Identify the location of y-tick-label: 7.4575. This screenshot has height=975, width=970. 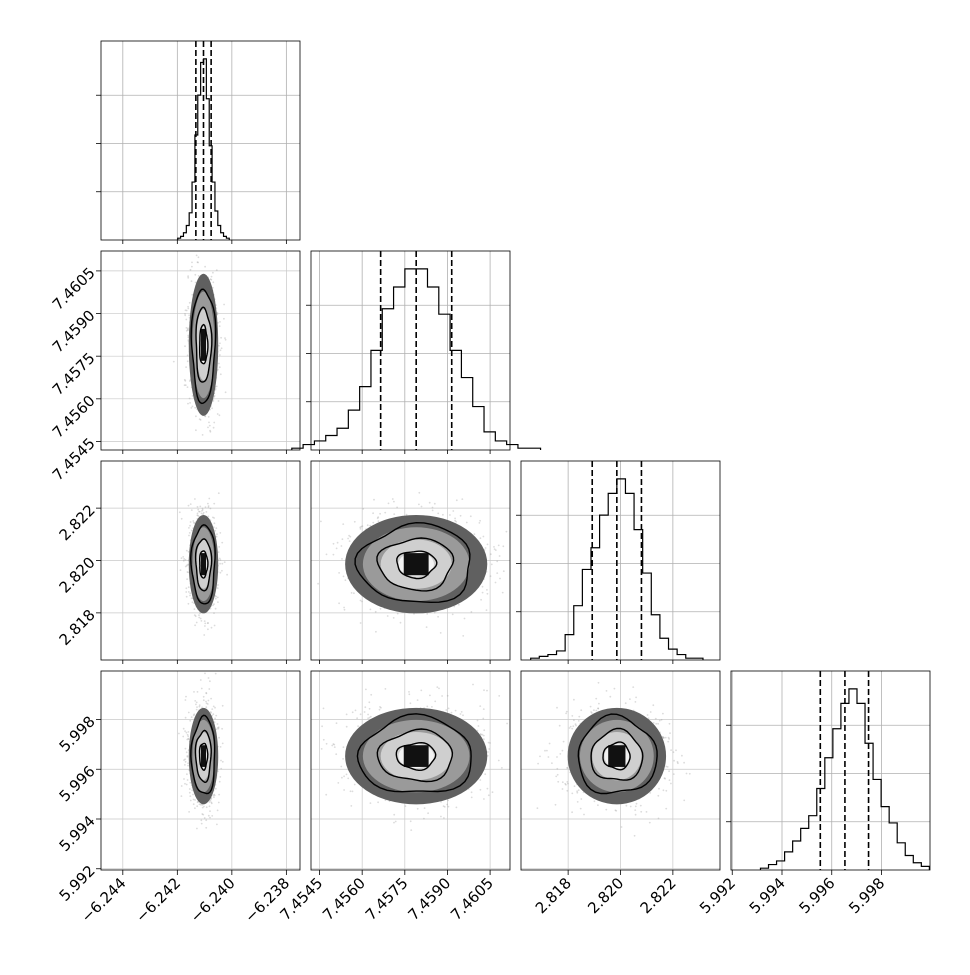
(74, 374).